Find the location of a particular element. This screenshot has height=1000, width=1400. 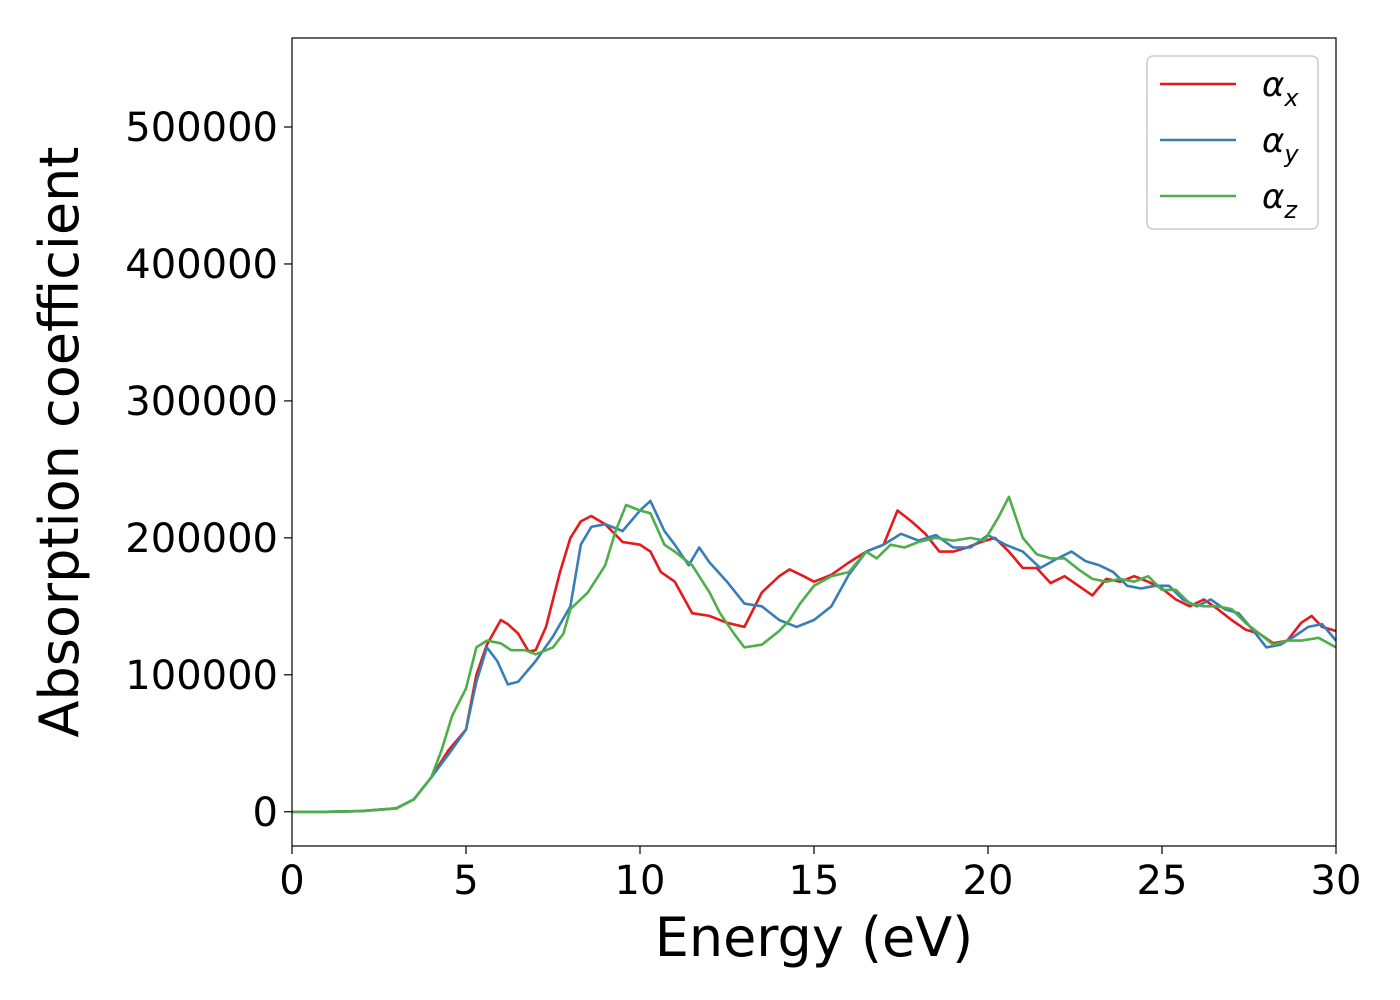

y-tick-label: 400000 is located at coordinates (201, 265).